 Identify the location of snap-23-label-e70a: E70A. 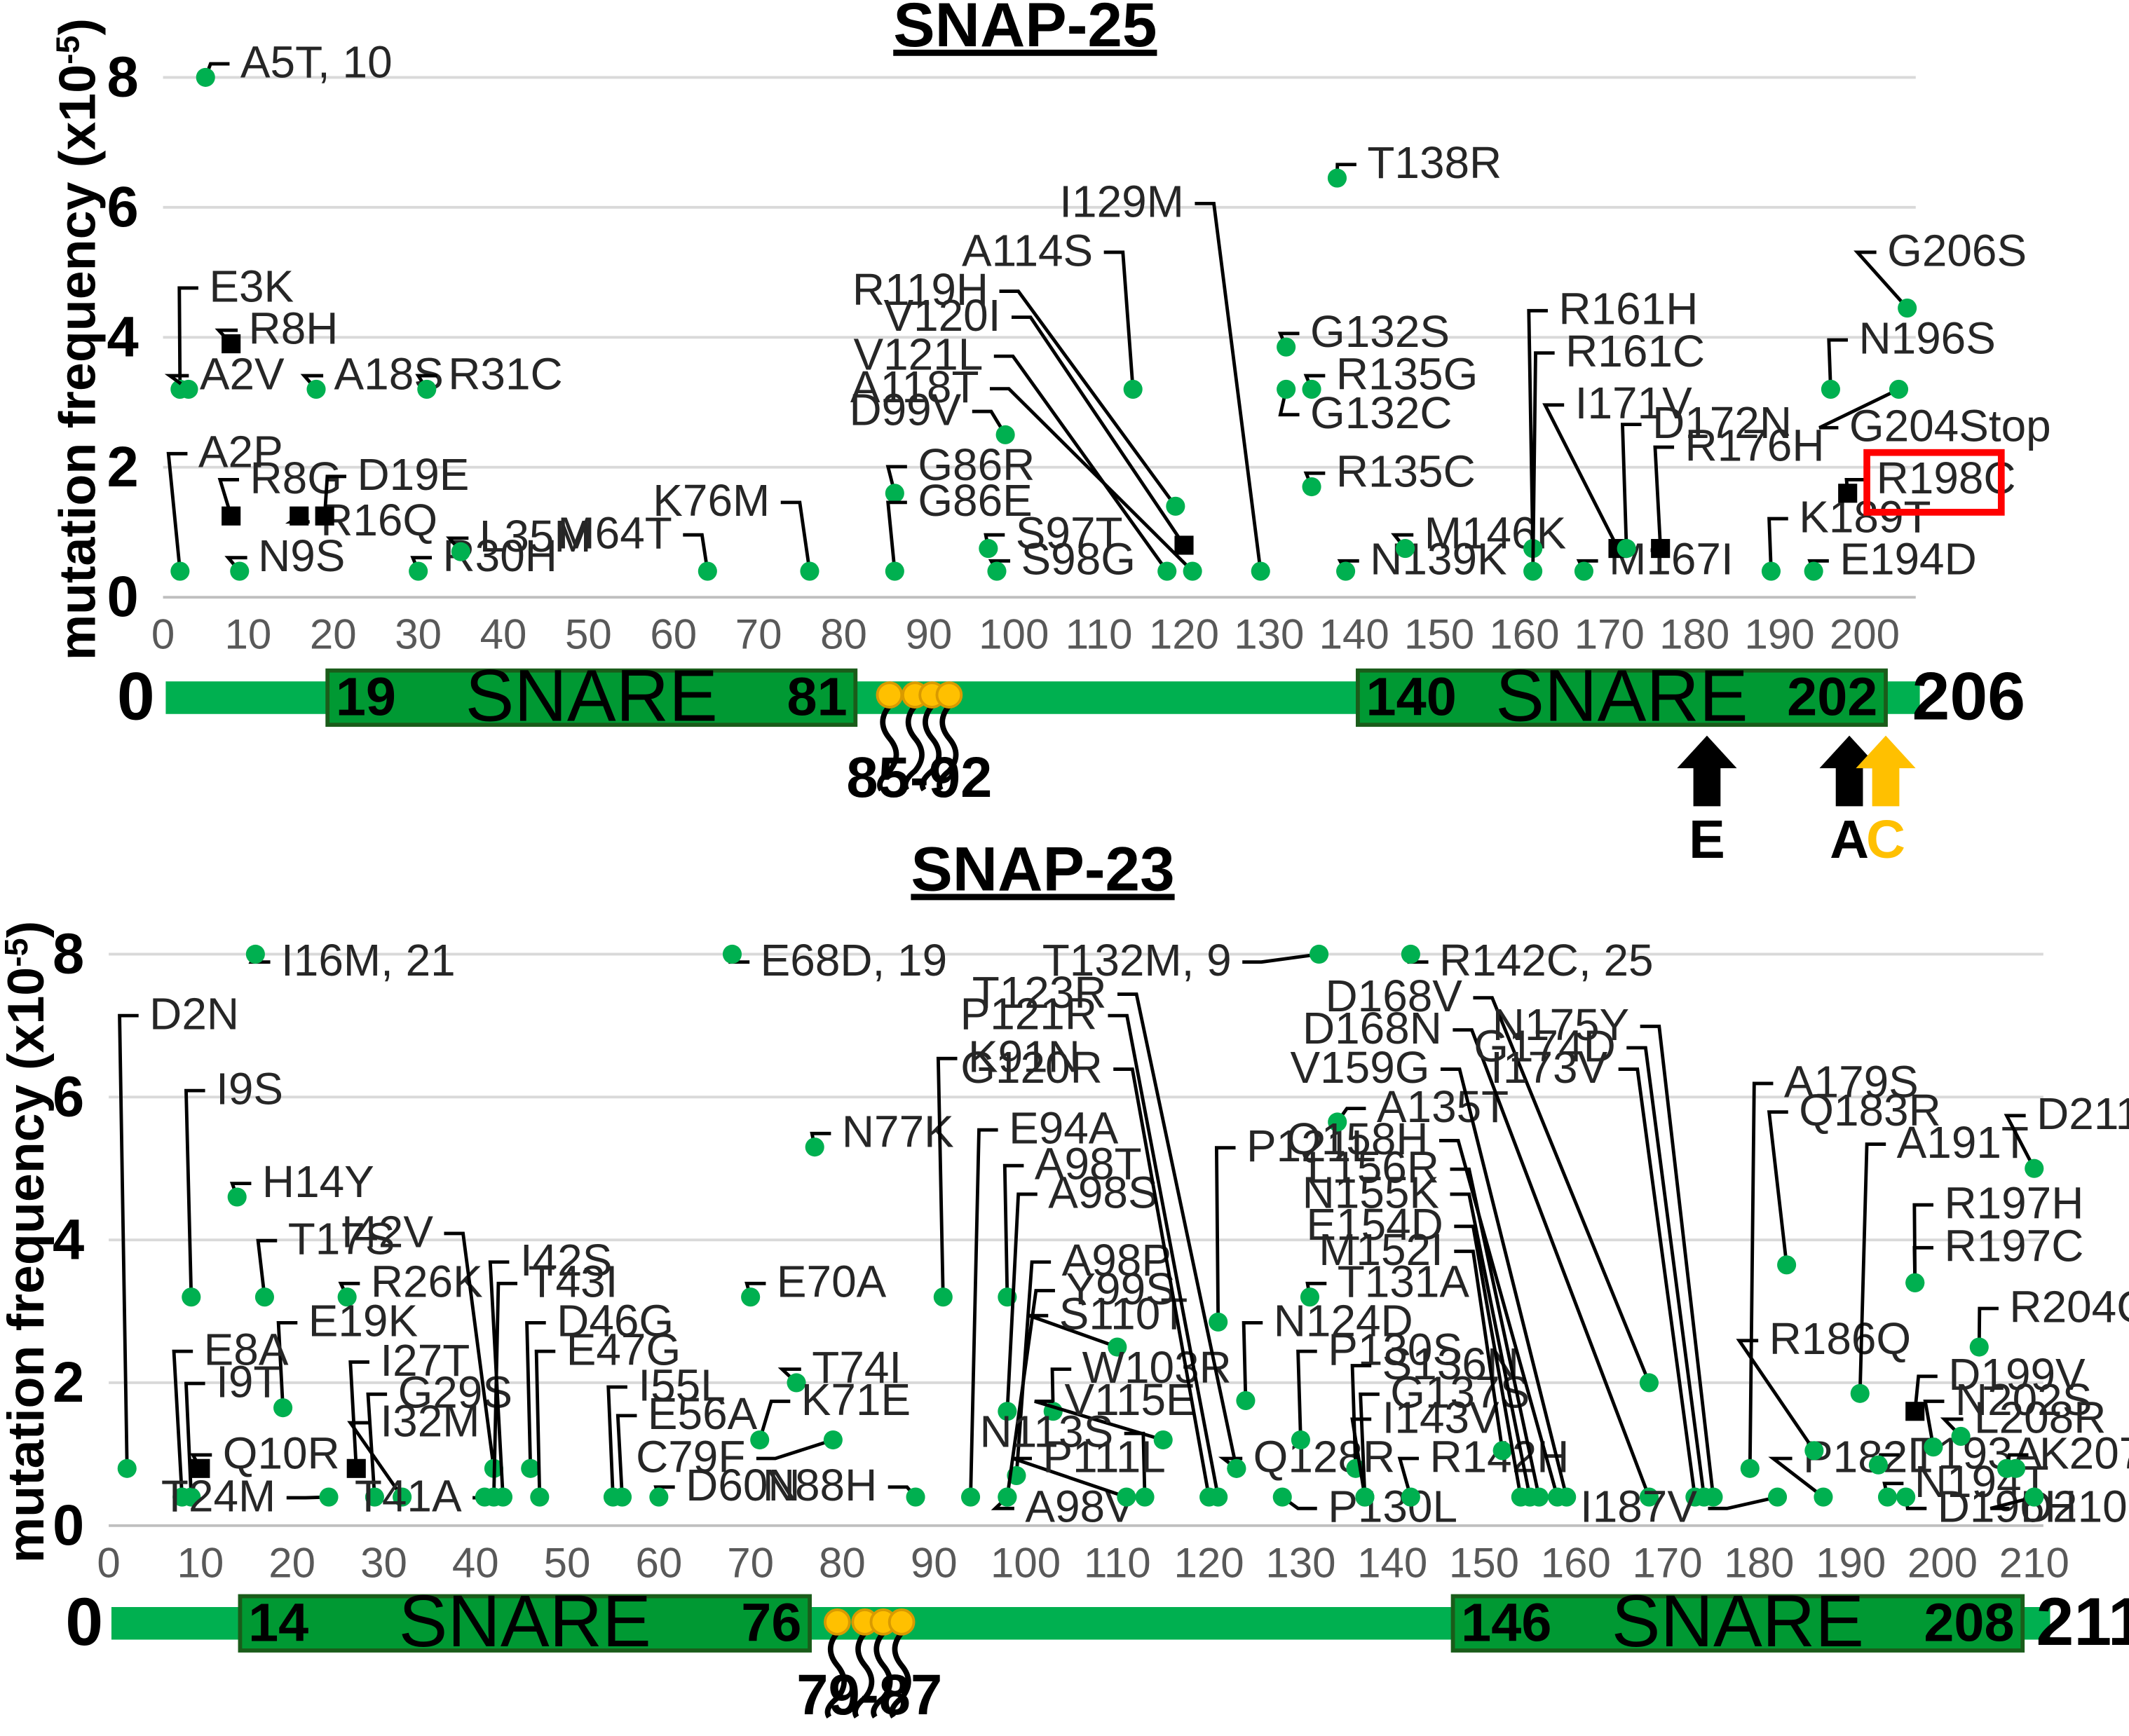
(832, 1282).